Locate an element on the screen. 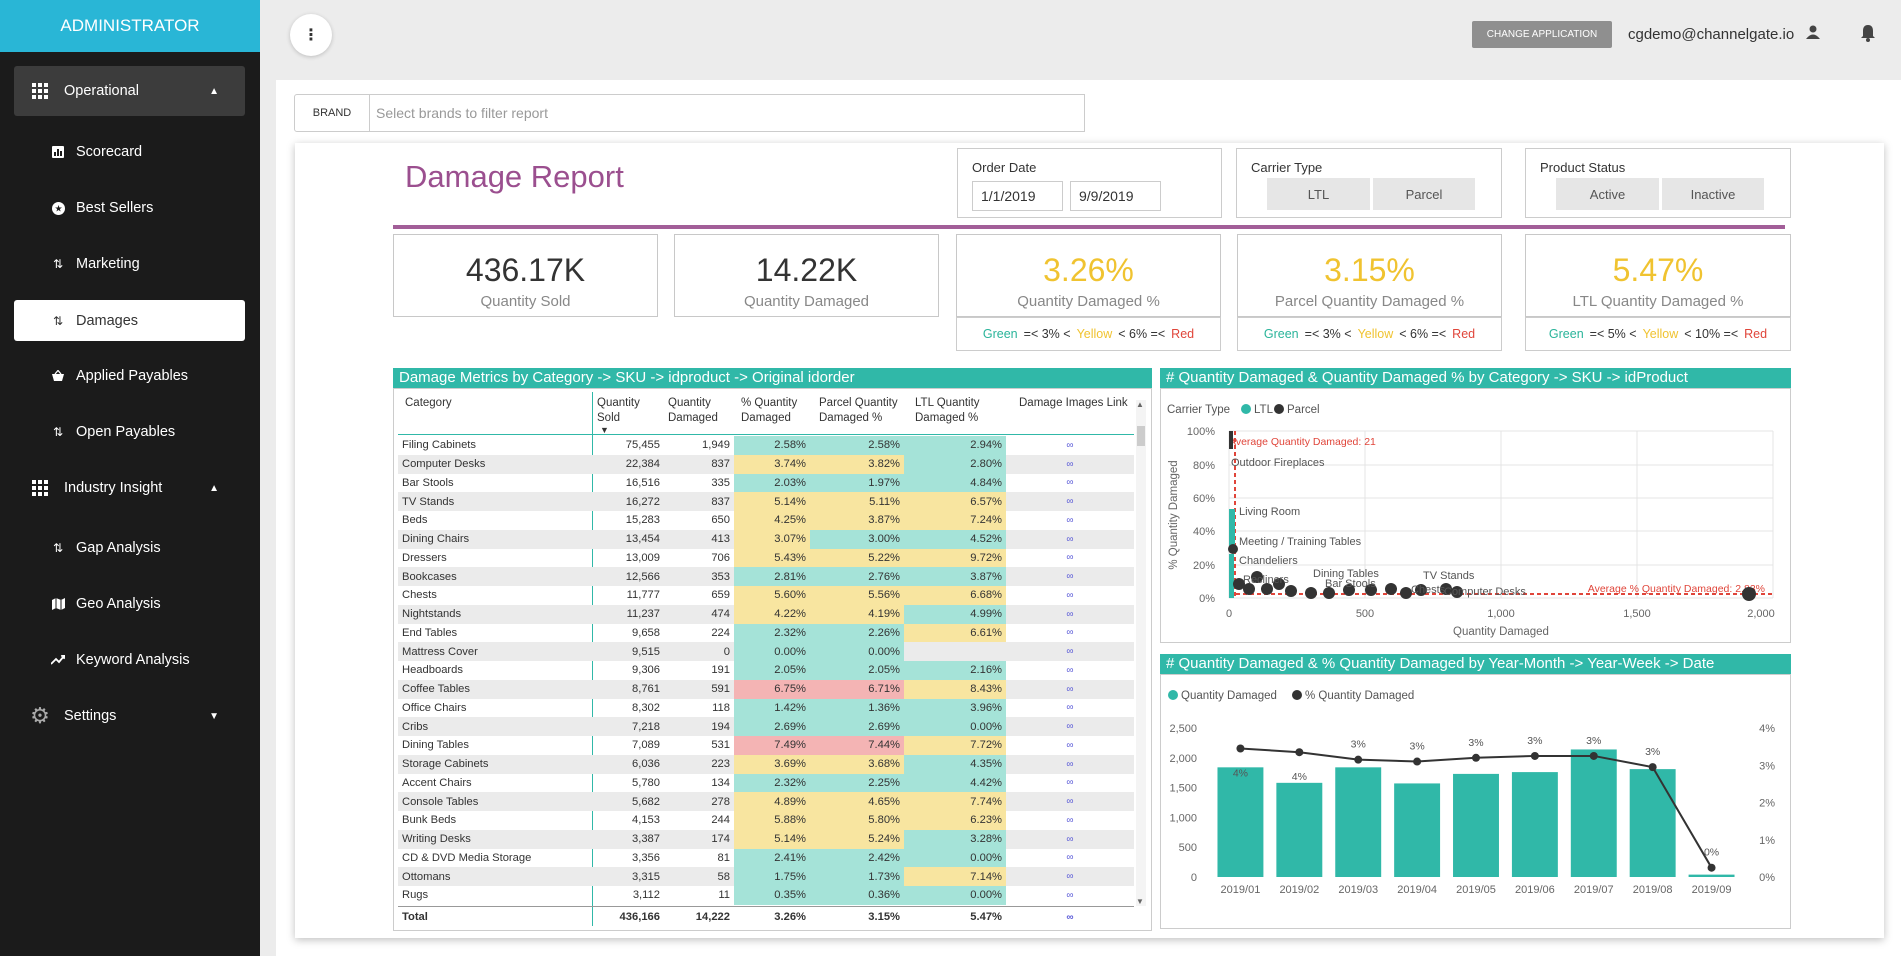 The height and width of the screenshot is (956, 1901). sidebar-item-damages: ⇅ Damages is located at coordinates (129, 320).